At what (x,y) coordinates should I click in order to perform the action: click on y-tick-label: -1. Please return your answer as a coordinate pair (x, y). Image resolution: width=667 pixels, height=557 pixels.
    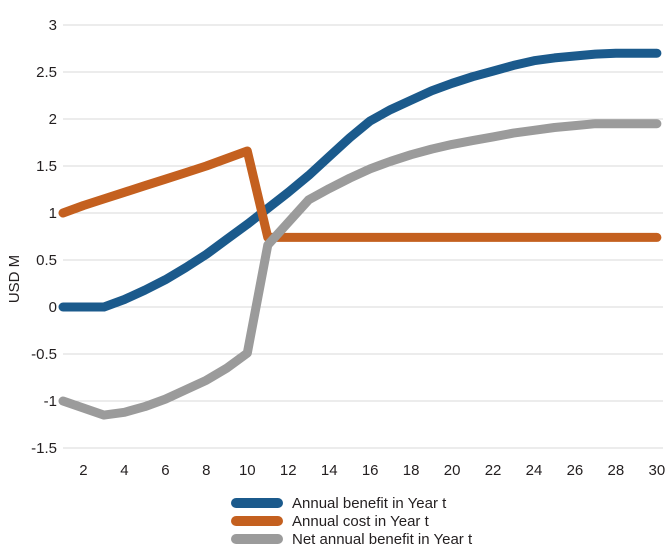
    Looking at the image, I should click on (50, 401).